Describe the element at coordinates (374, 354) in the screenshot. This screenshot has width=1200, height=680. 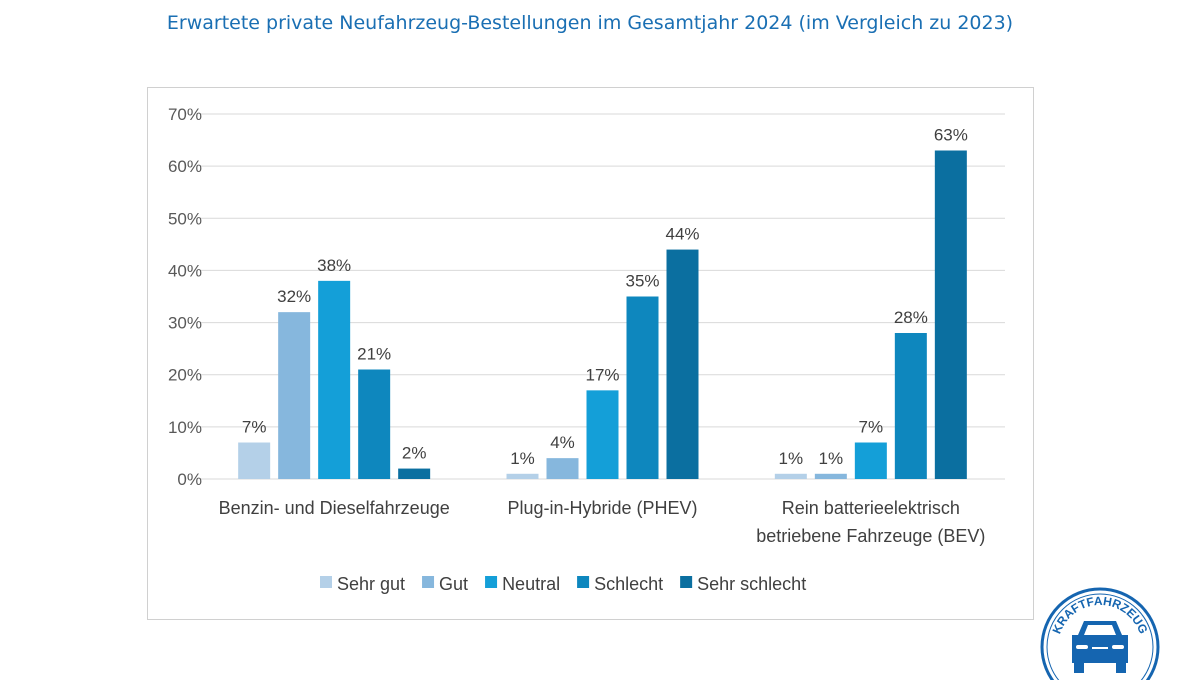
I see `data-label: 21%` at that location.